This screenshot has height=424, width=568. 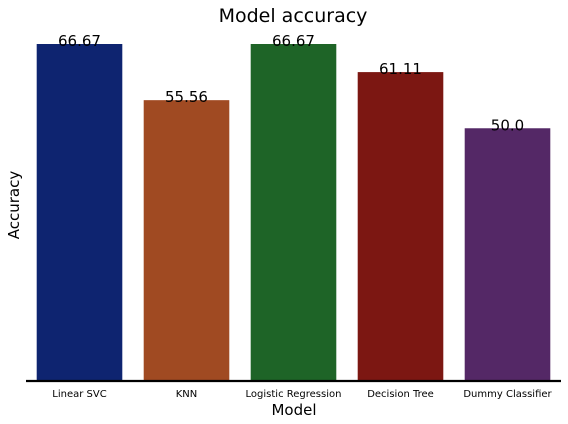 I want to click on x-tick-label-linear-svc: Linear SVC, so click(x=79, y=394).